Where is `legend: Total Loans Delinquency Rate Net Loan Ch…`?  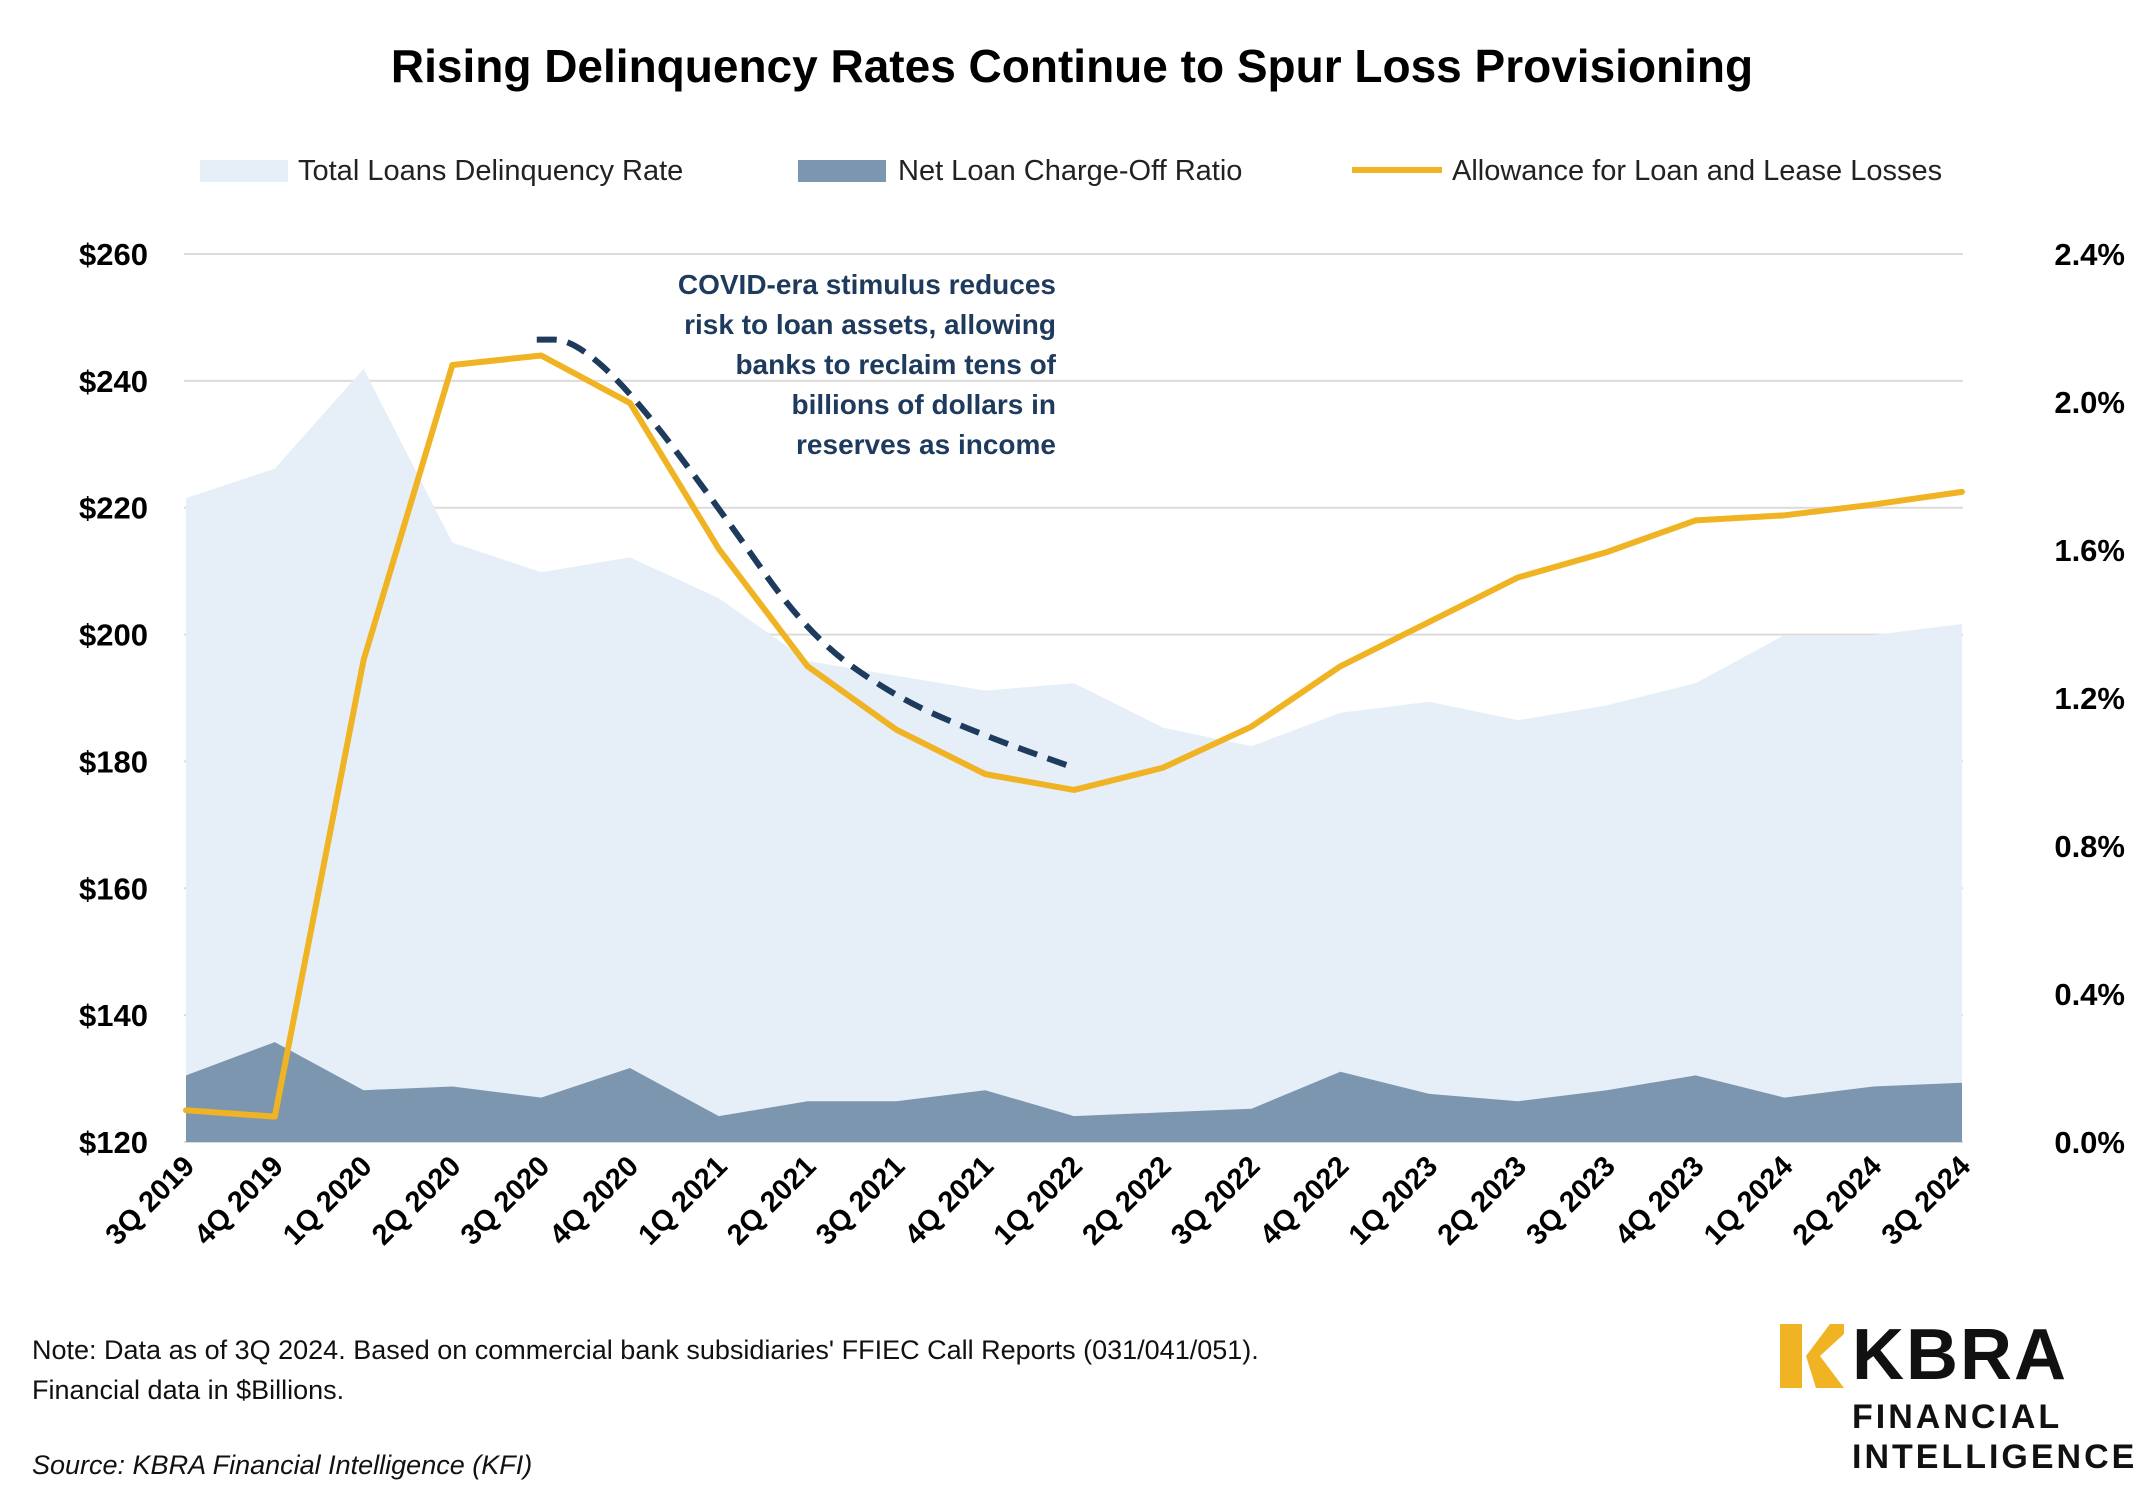
legend: Total Loans Delinquency Rate Net Loan Ch… is located at coordinates (1071, 171).